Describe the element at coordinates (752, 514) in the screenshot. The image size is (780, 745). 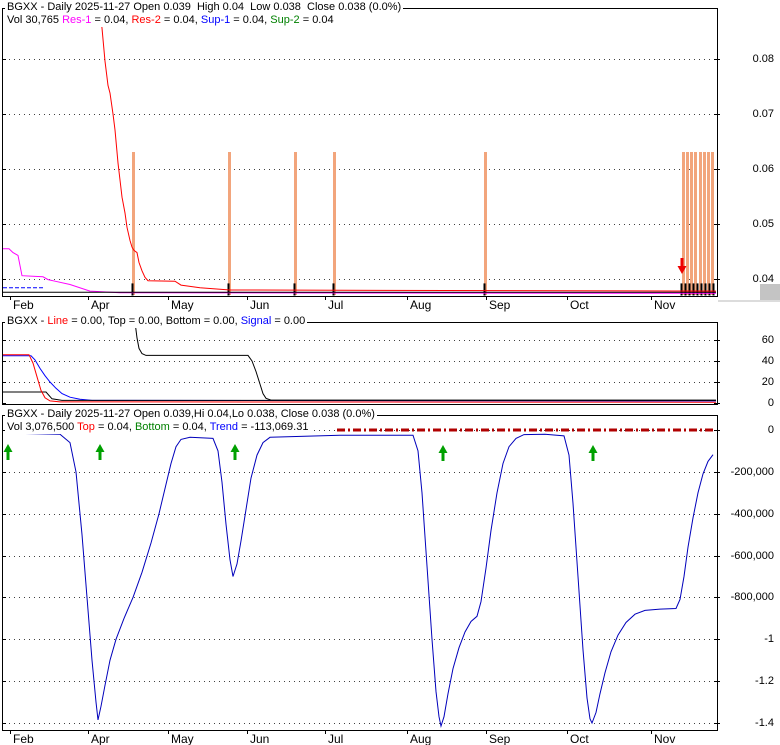
I see `y-axis-label: -400,000` at that location.